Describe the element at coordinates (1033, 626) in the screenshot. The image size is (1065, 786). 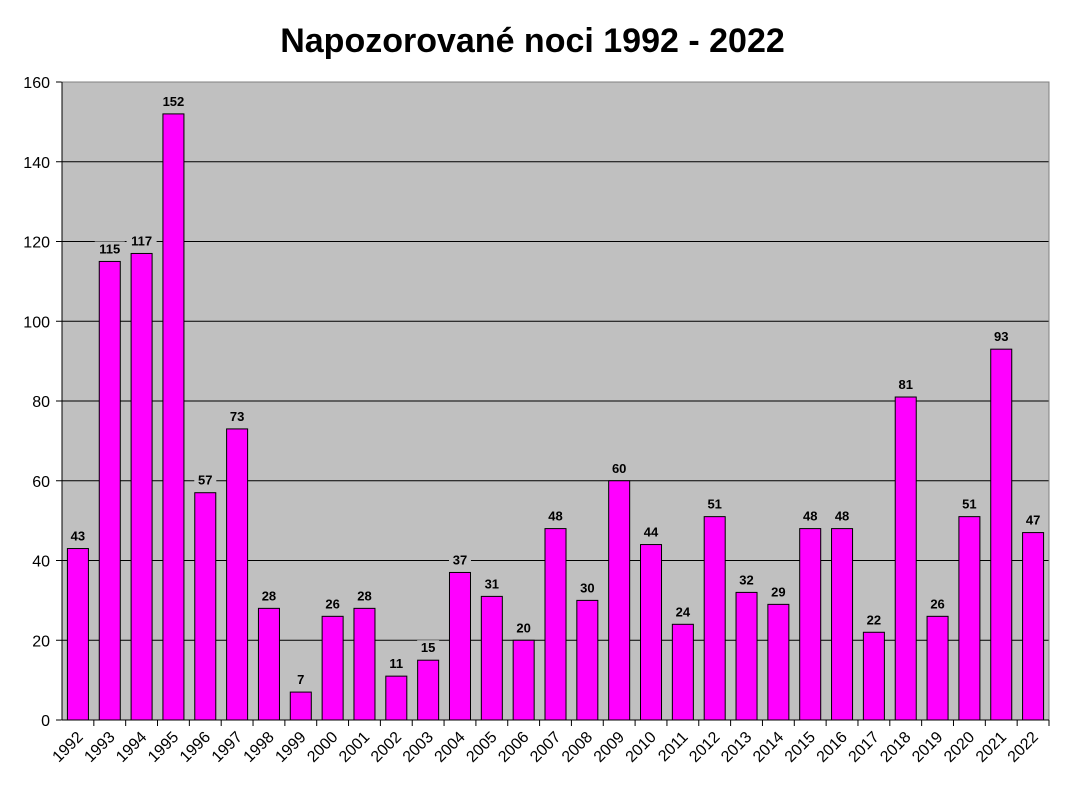
I see `bar-2022` at that location.